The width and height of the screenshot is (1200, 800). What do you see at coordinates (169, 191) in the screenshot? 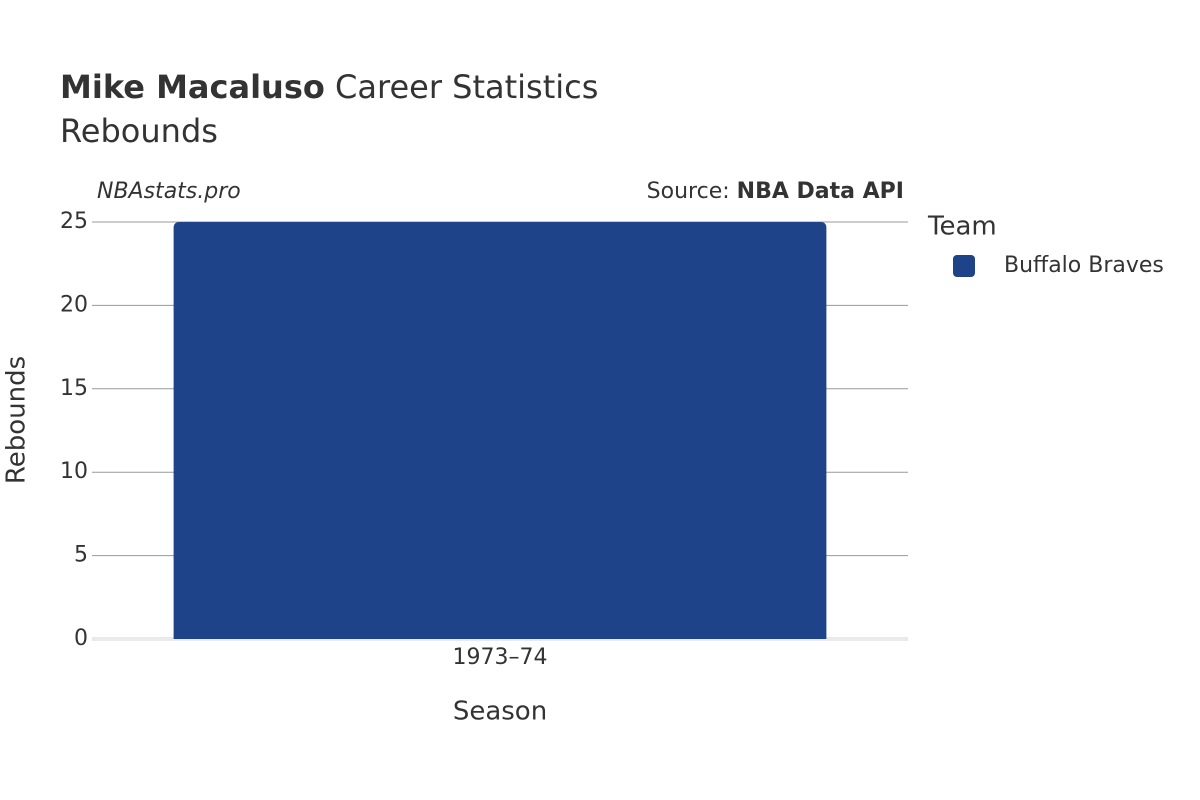
I see `watermark: NBAstats.pro` at bounding box center [169, 191].